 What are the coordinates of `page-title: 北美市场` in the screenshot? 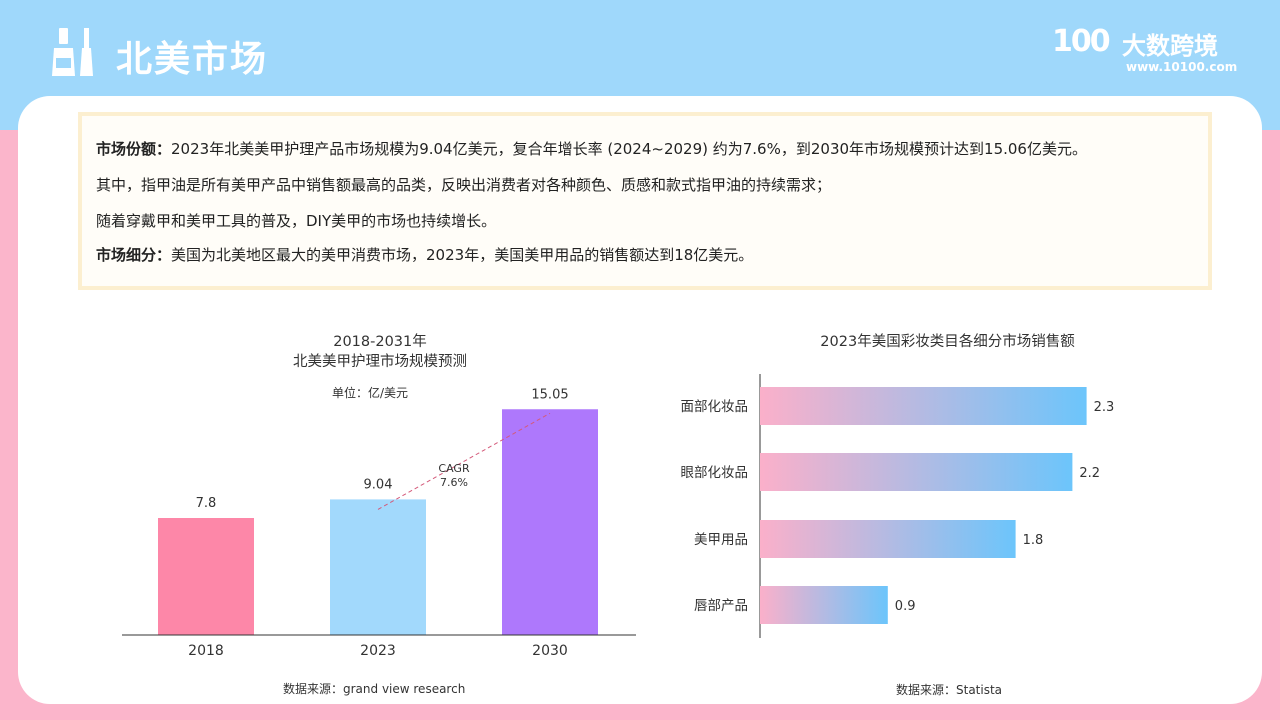 It's located at (192, 59).